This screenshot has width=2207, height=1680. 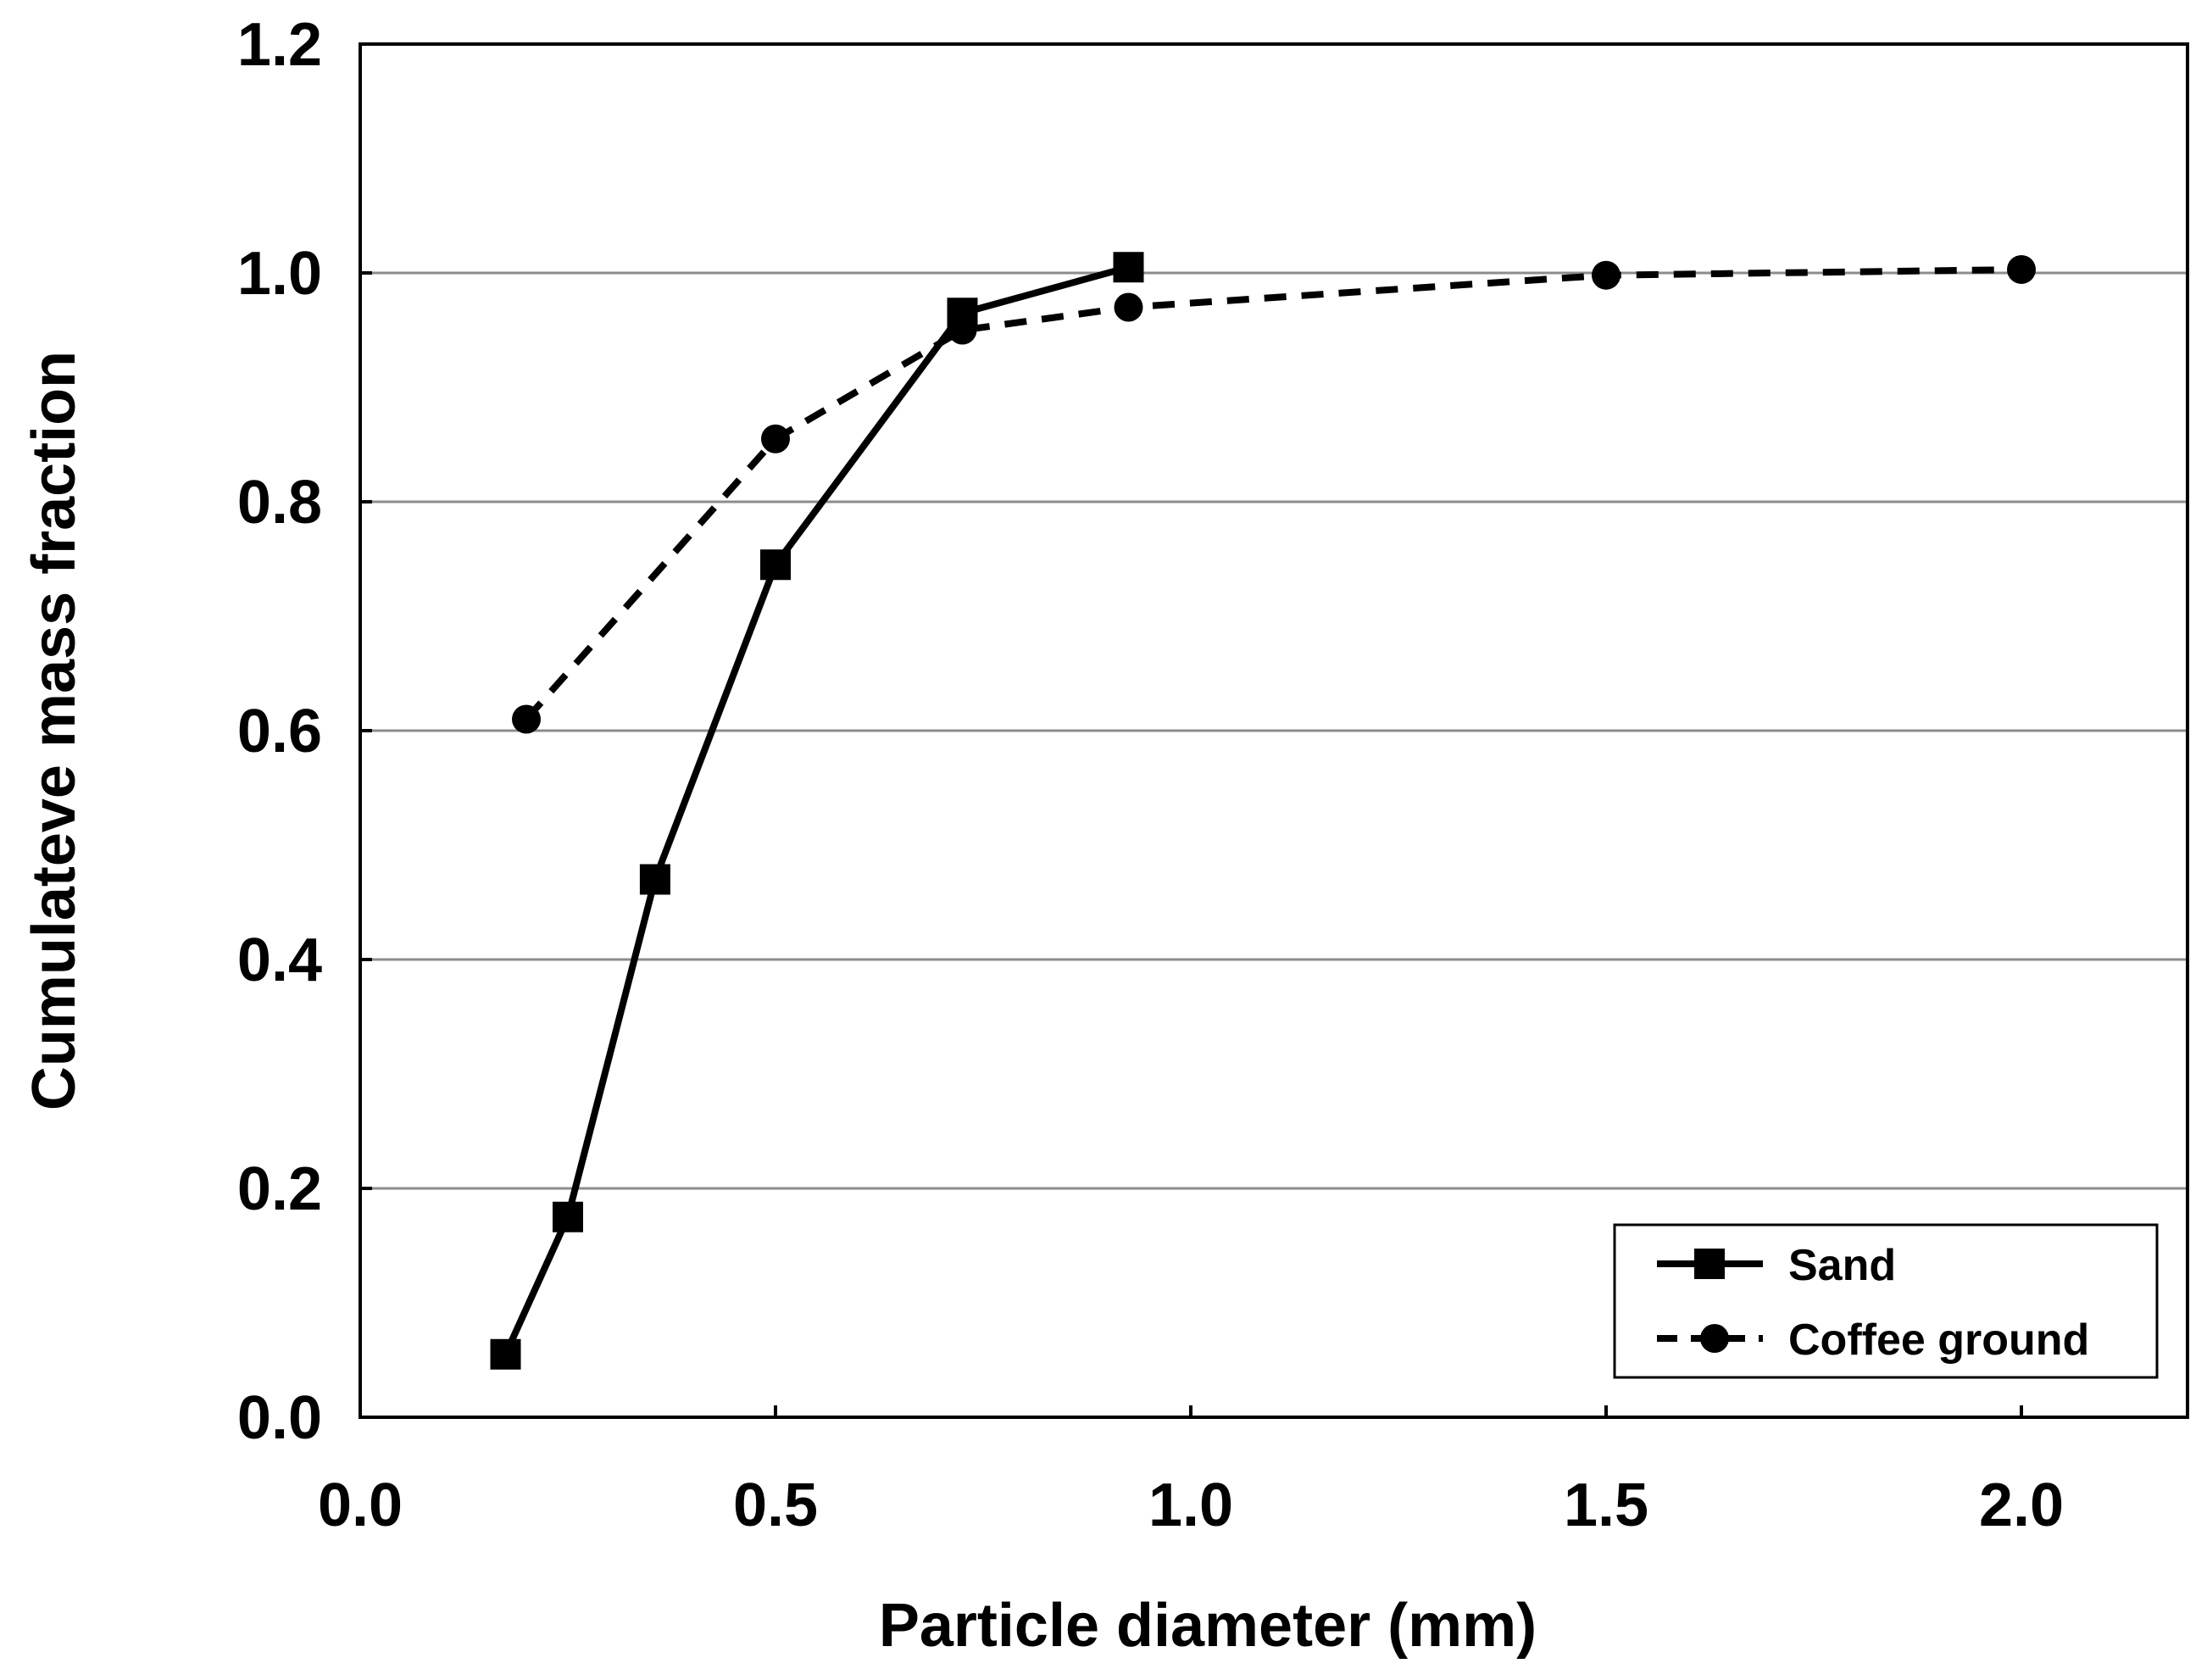 What do you see at coordinates (279, 960) in the screenshot?
I see `y-tick-label: 0.4` at bounding box center [279, 960].